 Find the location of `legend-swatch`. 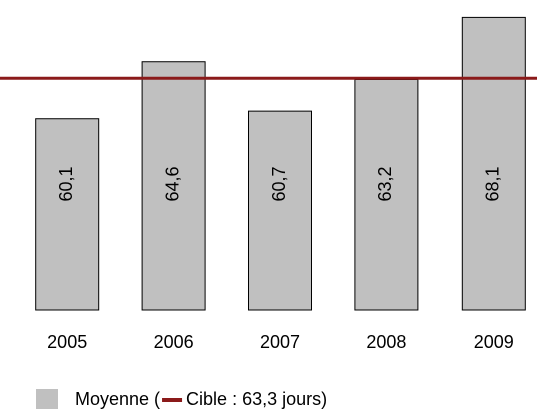

legend-swatch is located at coordinates (47, 399).